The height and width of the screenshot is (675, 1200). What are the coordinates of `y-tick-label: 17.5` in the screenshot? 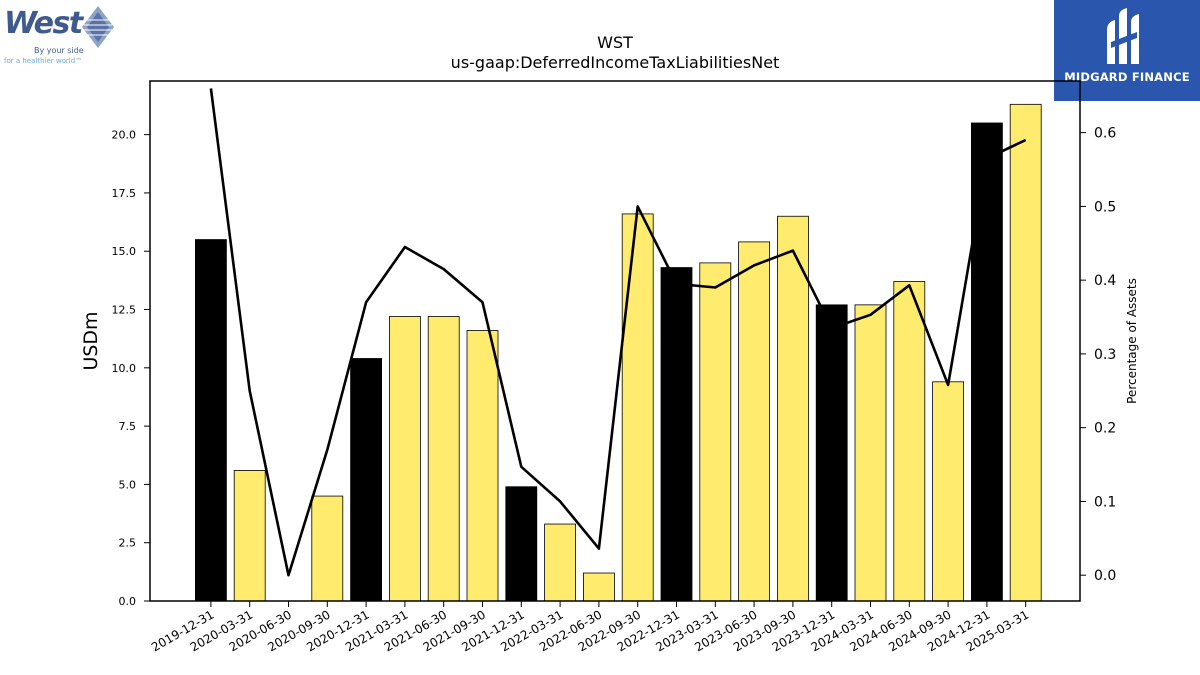 It's located at (124, 193).